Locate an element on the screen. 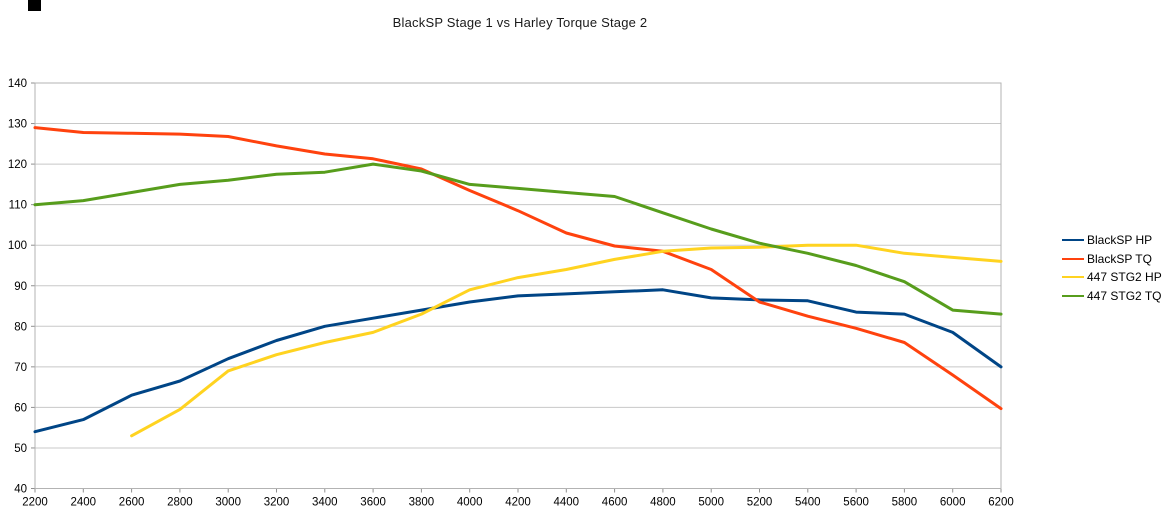 The height and width of the screenshot is (523, 1176). cropped-corner-glyph is located at coordinates (34, 5).